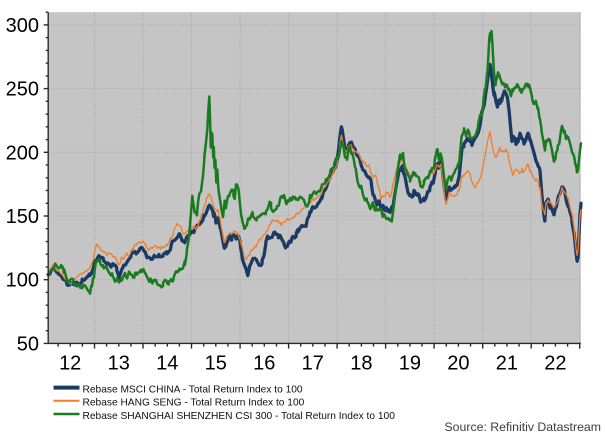 The image size is (605, 441). What do you see at coordinates (22, 90) in the screenshot?
I see `svg-text: 250` at bounding box center [22, 90].